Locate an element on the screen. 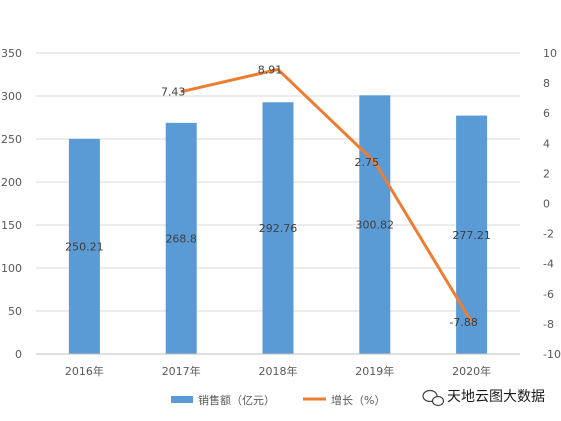 This screenshot has height=421, width=561. bar-data-label: 277.21 is located at coordinates (471, 235).